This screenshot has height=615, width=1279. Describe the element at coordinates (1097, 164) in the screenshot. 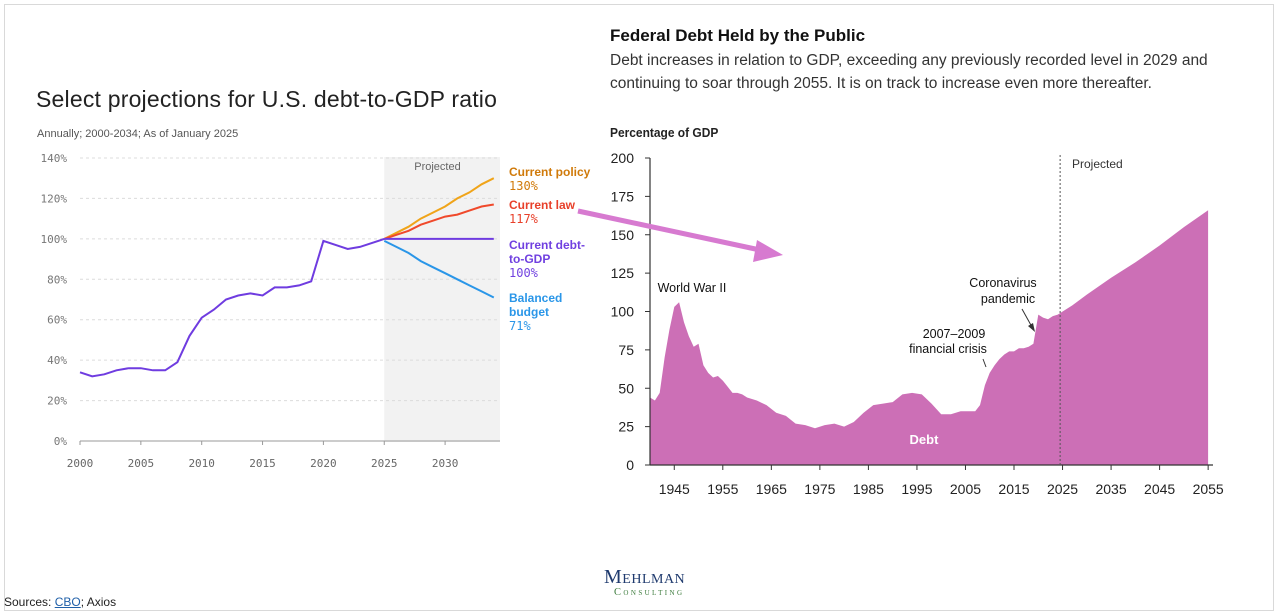

I see `right-projected-label: Projected` at that location.